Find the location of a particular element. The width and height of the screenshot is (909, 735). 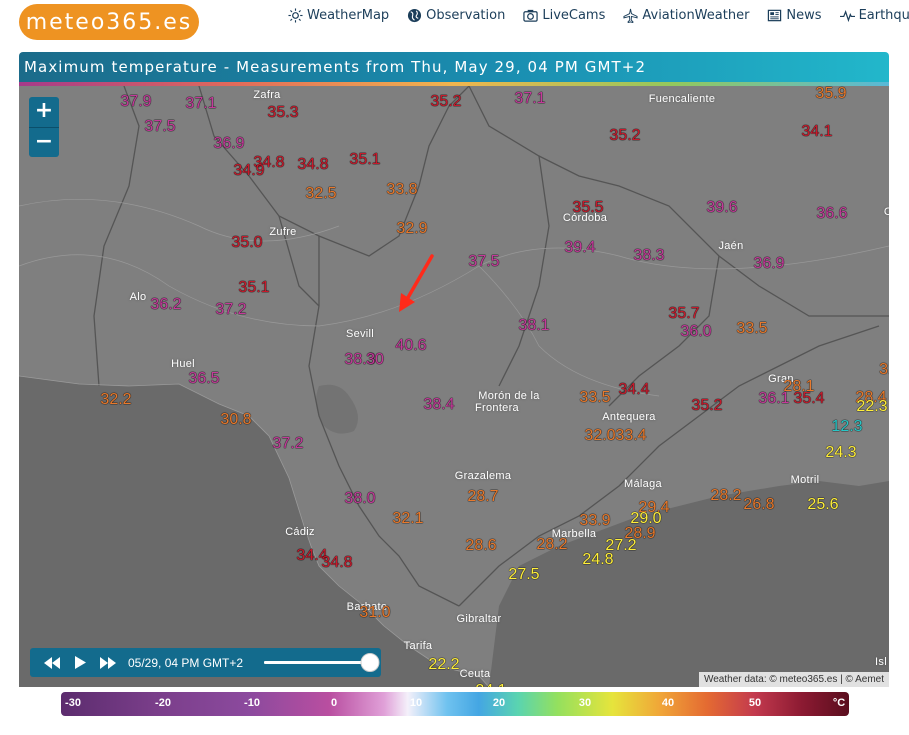

globe-icon is located at coordinates (415, 15).